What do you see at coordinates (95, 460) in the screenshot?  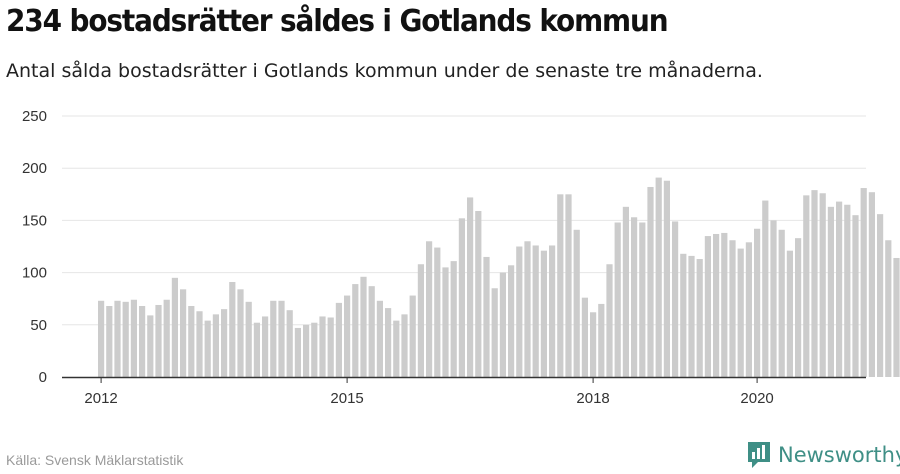 I see `source-note: Källa: Svensk Mäklarstatistik` at bounding box center [95, 460].